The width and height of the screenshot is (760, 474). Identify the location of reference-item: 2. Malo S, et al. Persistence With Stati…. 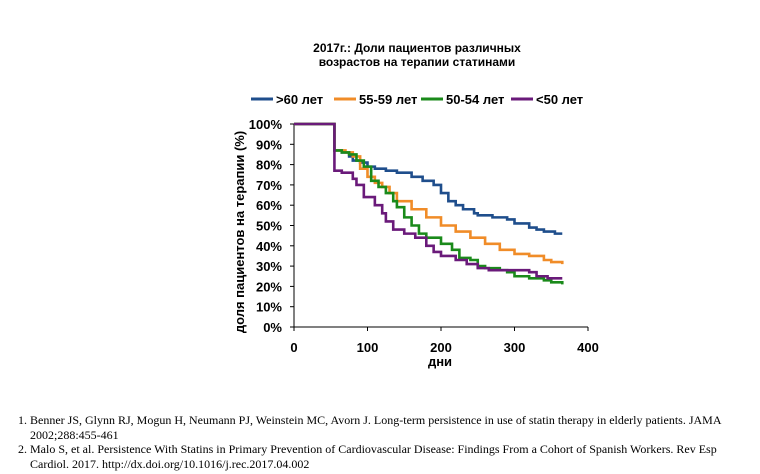
(378, 456).